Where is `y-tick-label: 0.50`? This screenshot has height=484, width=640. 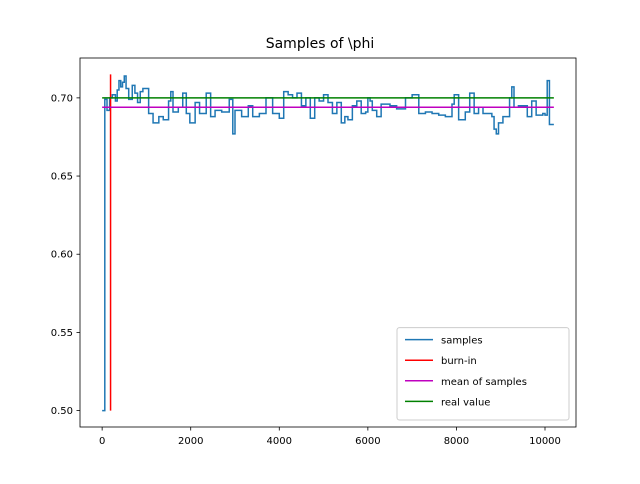
y-tick-label: 0.50 is located at coordinates (62, 411).